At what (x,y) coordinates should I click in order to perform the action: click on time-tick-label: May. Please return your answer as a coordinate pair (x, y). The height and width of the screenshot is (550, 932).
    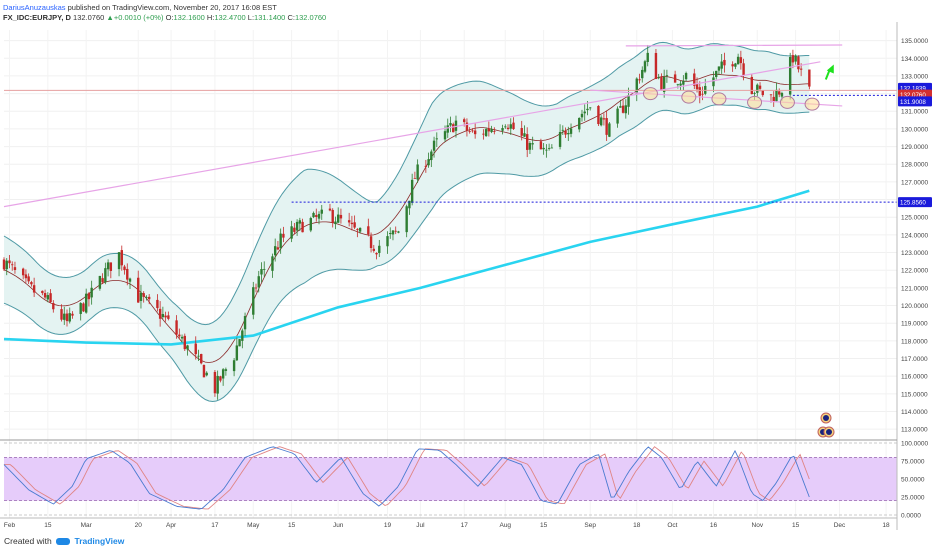
    Looking at the image, I should click on (253, 525).